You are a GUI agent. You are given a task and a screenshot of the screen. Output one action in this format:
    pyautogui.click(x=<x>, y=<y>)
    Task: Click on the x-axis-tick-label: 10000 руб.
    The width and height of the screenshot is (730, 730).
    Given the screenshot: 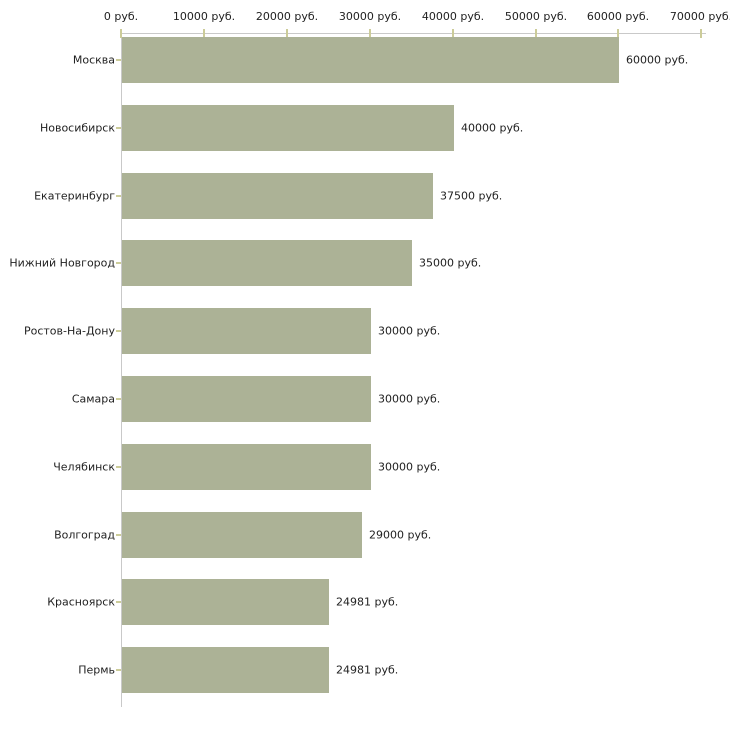 What is the action you would take?
    pyautogui.click(x=204, y=16)
    